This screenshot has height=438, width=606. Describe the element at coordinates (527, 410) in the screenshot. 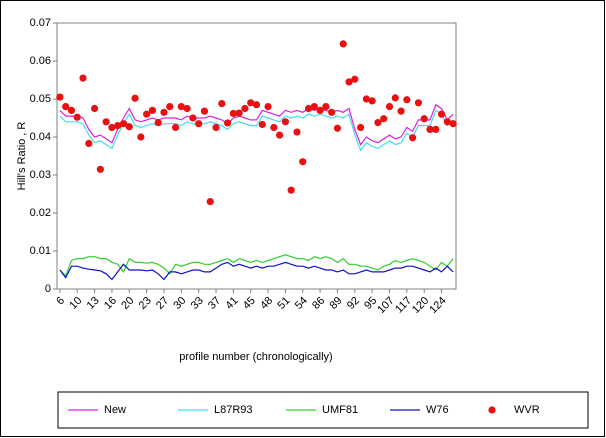

I see `legend-label: WVR` at that location.